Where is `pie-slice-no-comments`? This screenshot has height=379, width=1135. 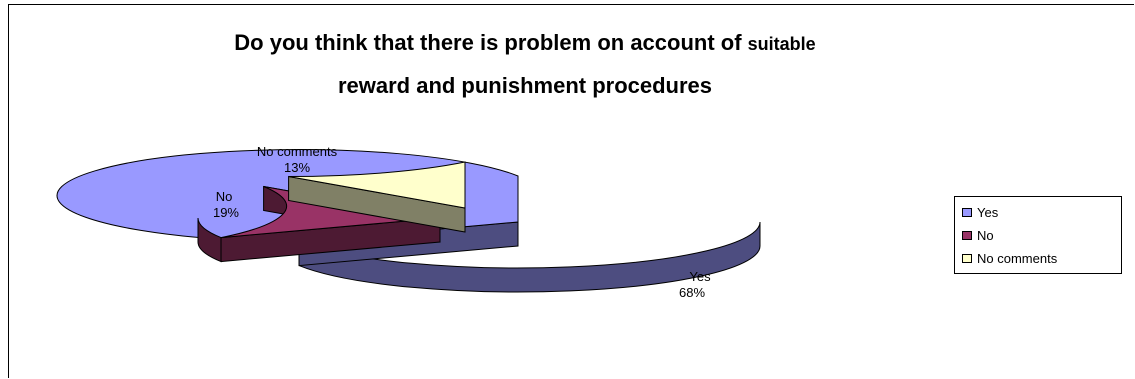 pie-slice-no-comments is located at coordinates (377, 197).